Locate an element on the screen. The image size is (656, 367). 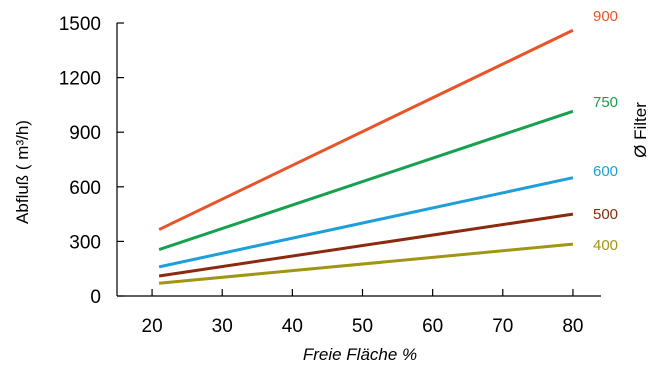
legend-title: Ø Filter is located at coordinates (640, 130).